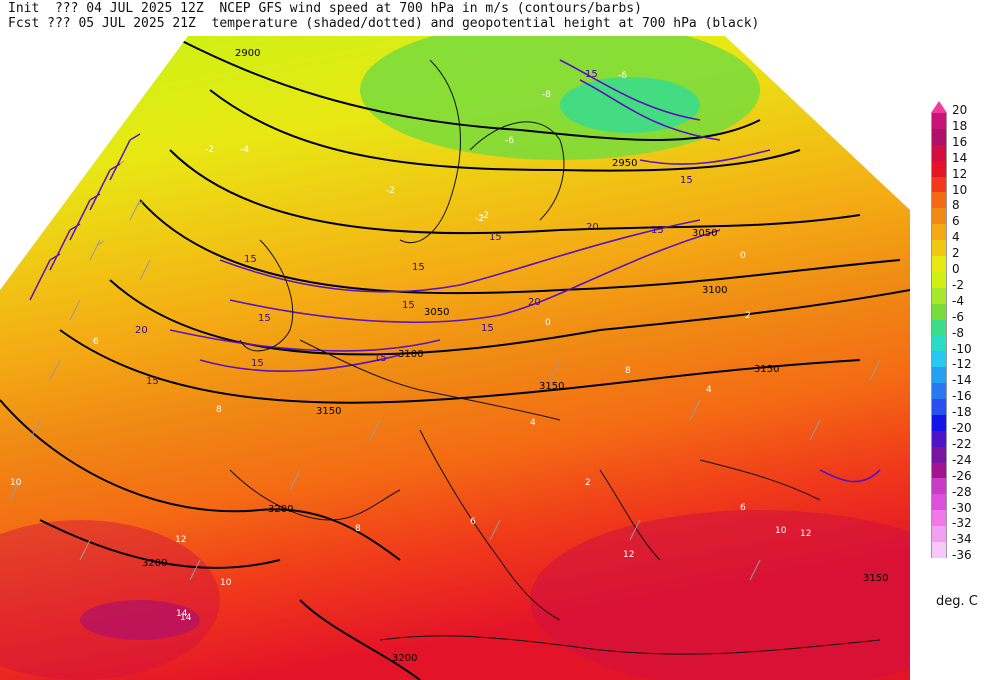  Describe the element at coordinates (962, 491) in the screenshot. I see `color-bar-tick: -28` at that location.